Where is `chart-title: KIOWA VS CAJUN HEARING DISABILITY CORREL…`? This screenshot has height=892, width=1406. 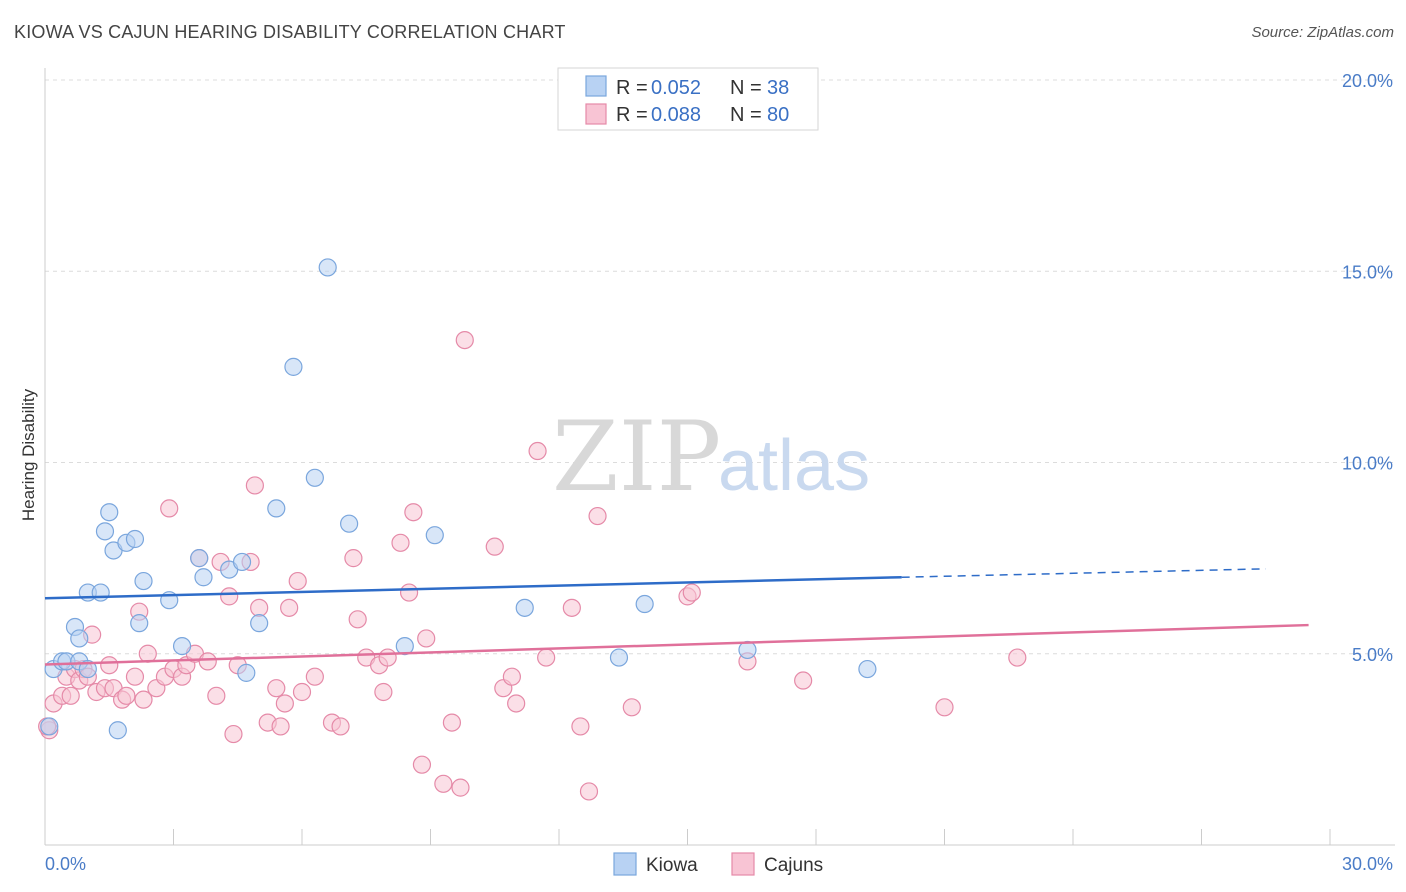
chart-title: KIOWA VS CAJUN HEARING DISABILITY CORREL… is located at coordinates (290, 32).